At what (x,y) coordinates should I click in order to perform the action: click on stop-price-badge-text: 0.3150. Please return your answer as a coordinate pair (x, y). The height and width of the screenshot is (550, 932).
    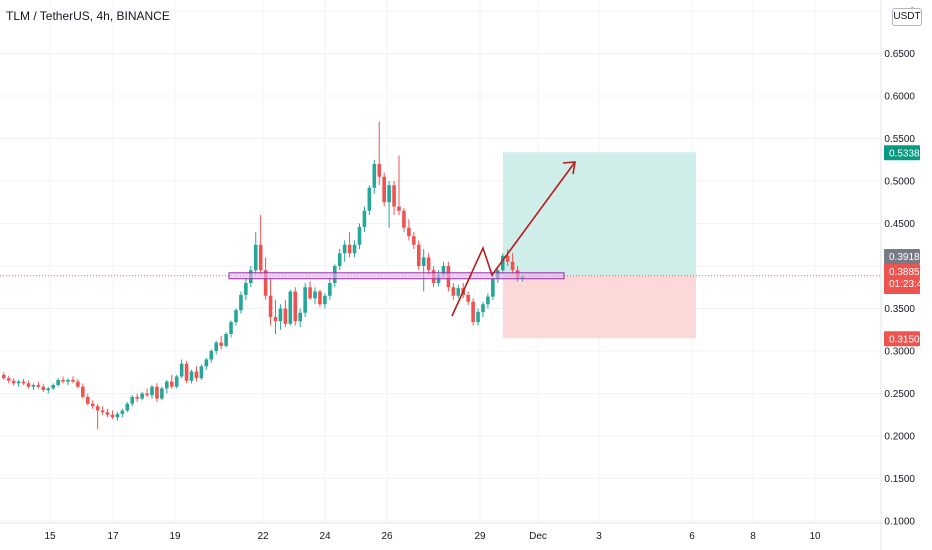
    Looking at the image, I should click on (904, 339).